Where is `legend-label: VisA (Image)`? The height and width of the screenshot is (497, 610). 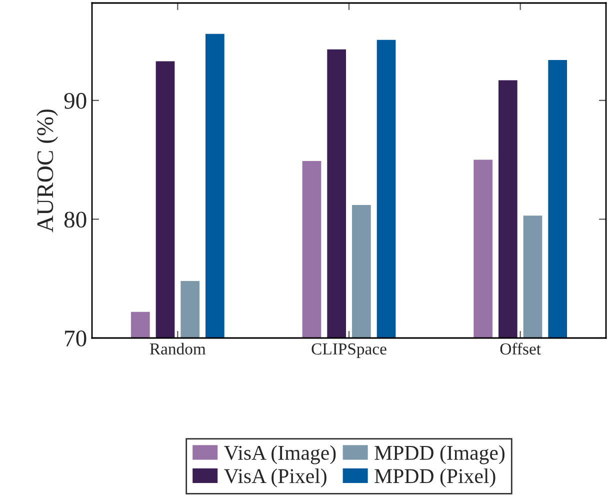
legend-label: VisA (Image) is located at coordinates (280, 454).